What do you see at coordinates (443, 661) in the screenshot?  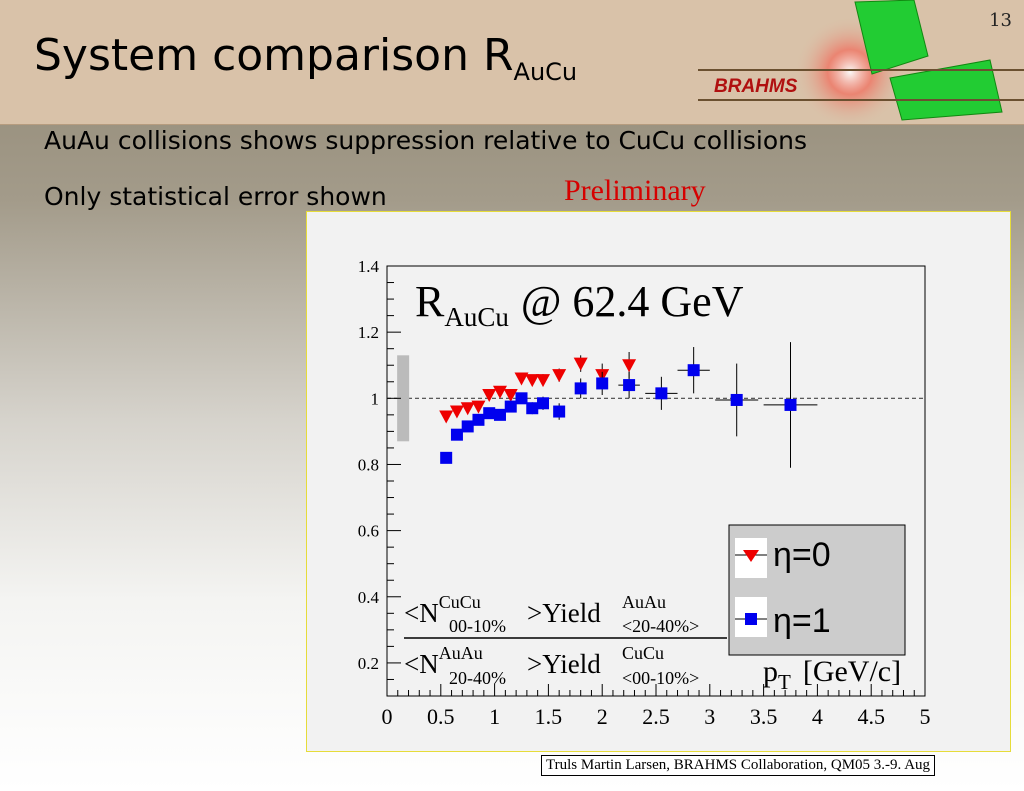 I see `svg-text: <NAuAu` at bounding box center [443, 661].